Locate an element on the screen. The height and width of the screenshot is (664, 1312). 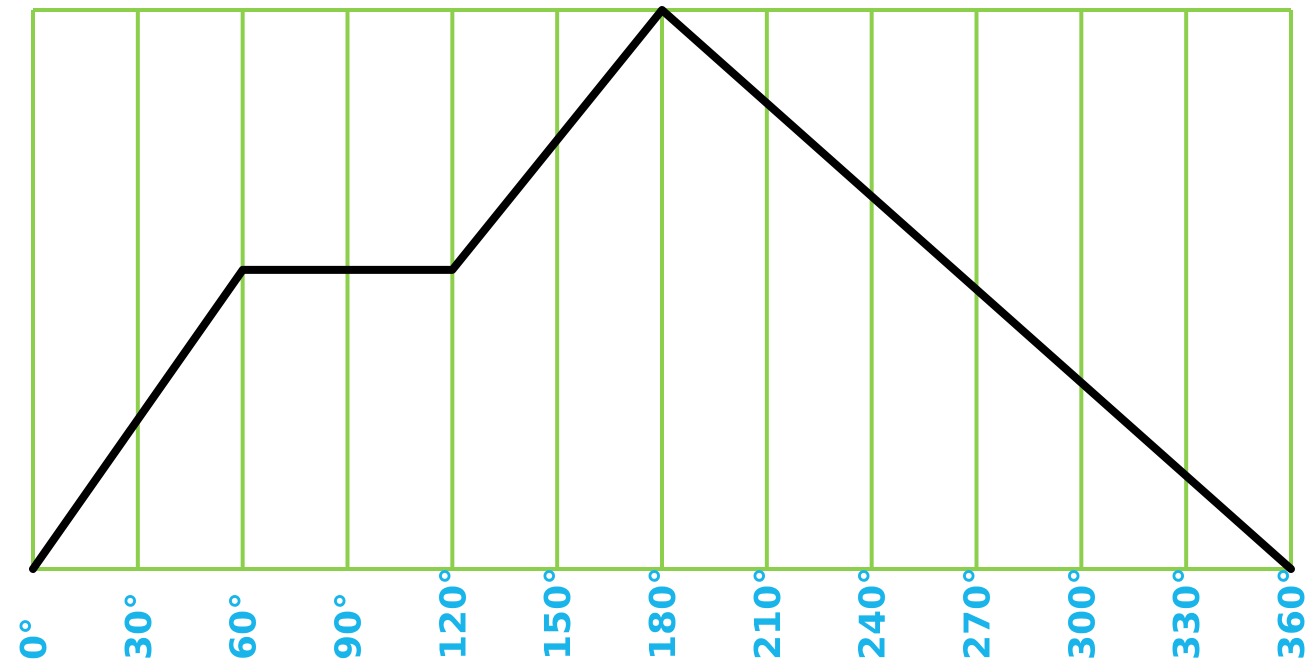
x-tick-label: 150° is located at coordinates (558, 613).